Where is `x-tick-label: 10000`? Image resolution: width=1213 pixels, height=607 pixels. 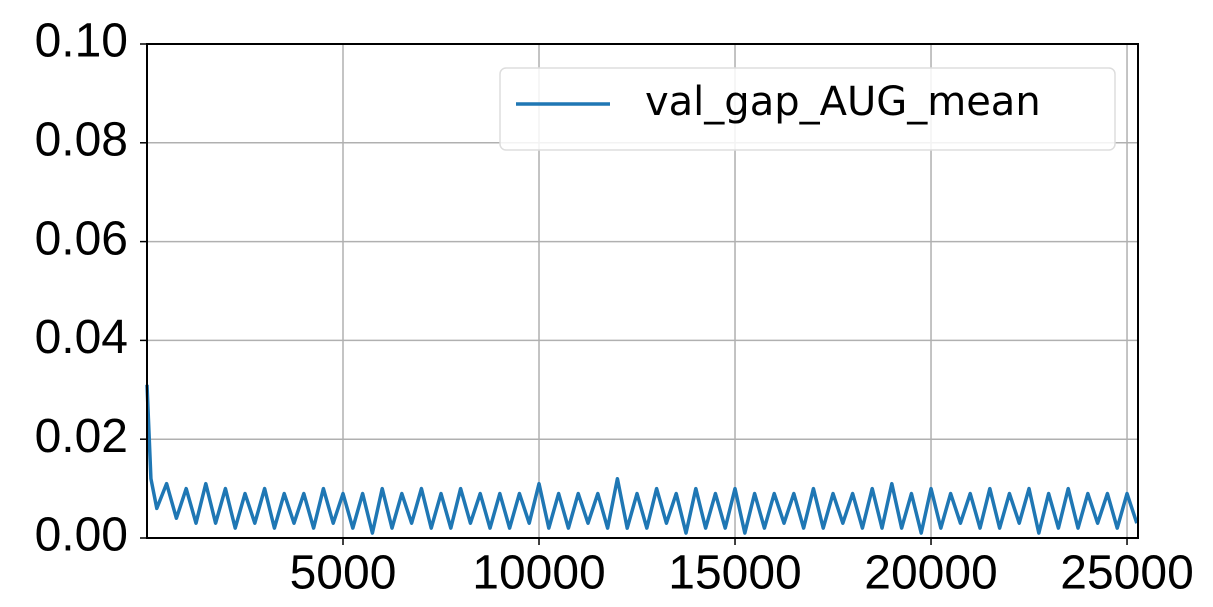
x-tick-label: 10000 is located at coordinates (538, 573).